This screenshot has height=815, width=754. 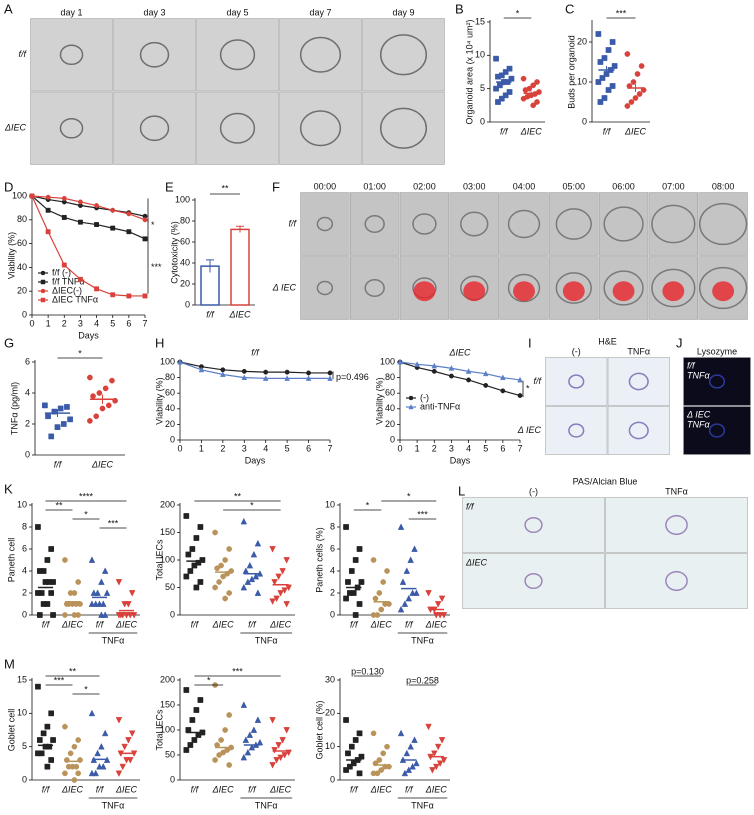 What do you see at coordinates (308, 448) in the screenshot?
I see `x-tick-label: 6` at bounding box center [308, 448].